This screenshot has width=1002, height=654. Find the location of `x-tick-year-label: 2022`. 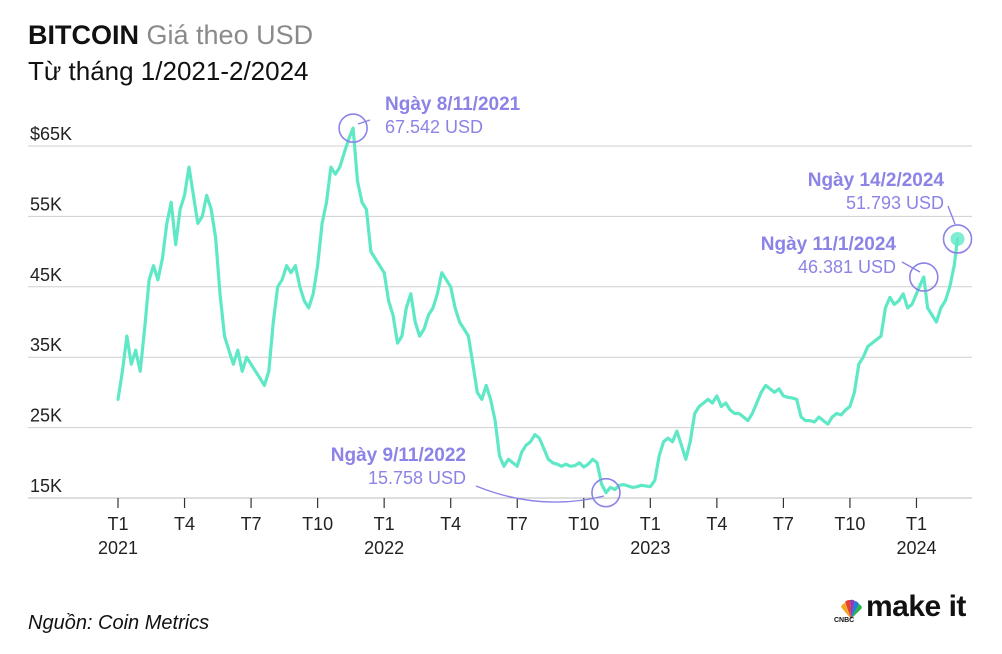

x-tick-year-label: 2022 is located at coordinates (384, 548).